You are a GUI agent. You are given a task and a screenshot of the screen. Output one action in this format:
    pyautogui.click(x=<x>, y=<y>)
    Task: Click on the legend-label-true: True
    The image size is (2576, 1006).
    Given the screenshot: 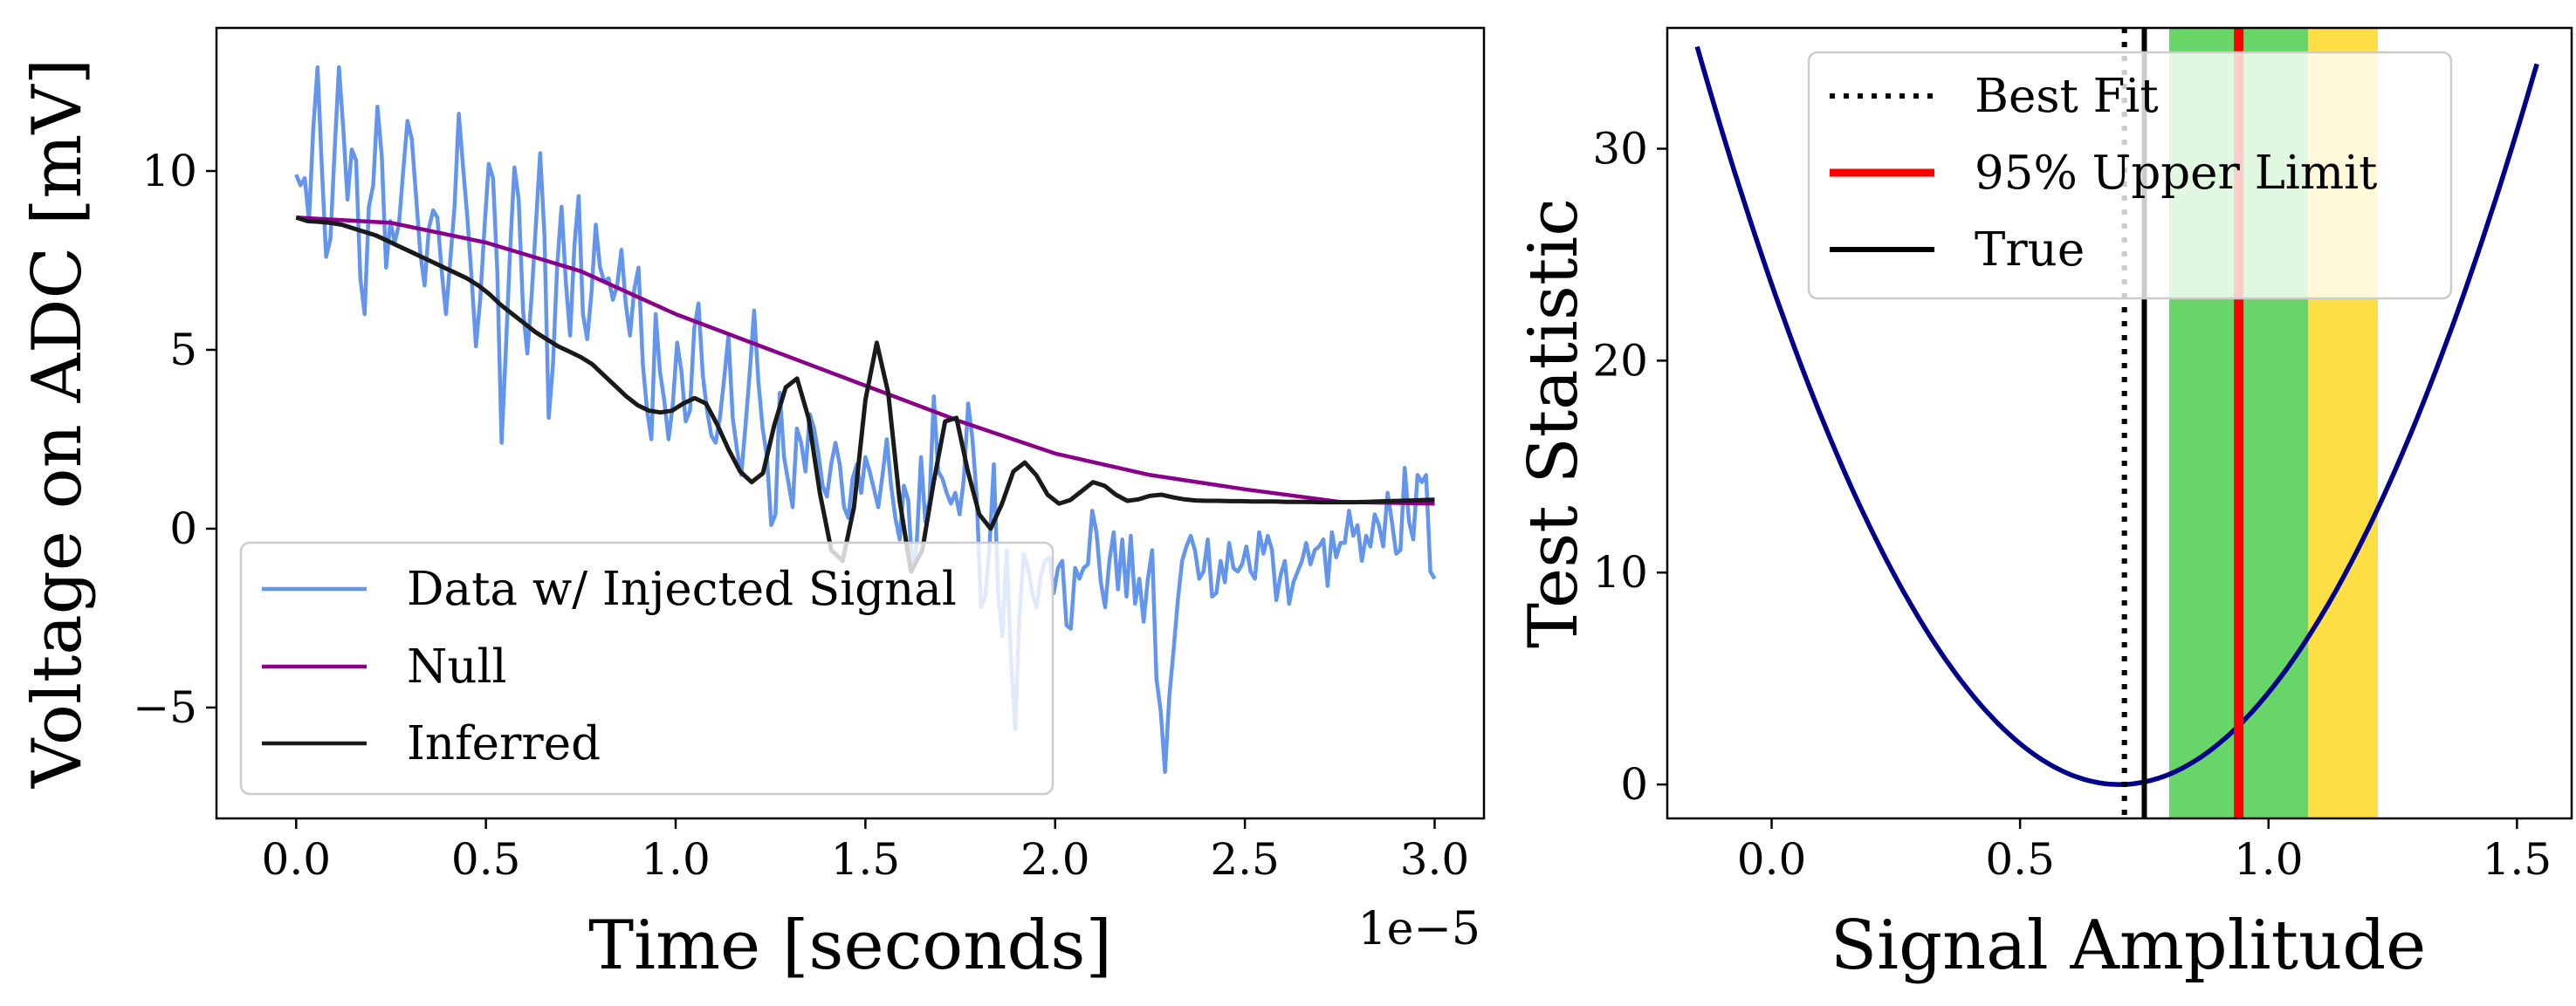 What is the action you would take?
    pyautogui.click(x=2030, y=250)
    